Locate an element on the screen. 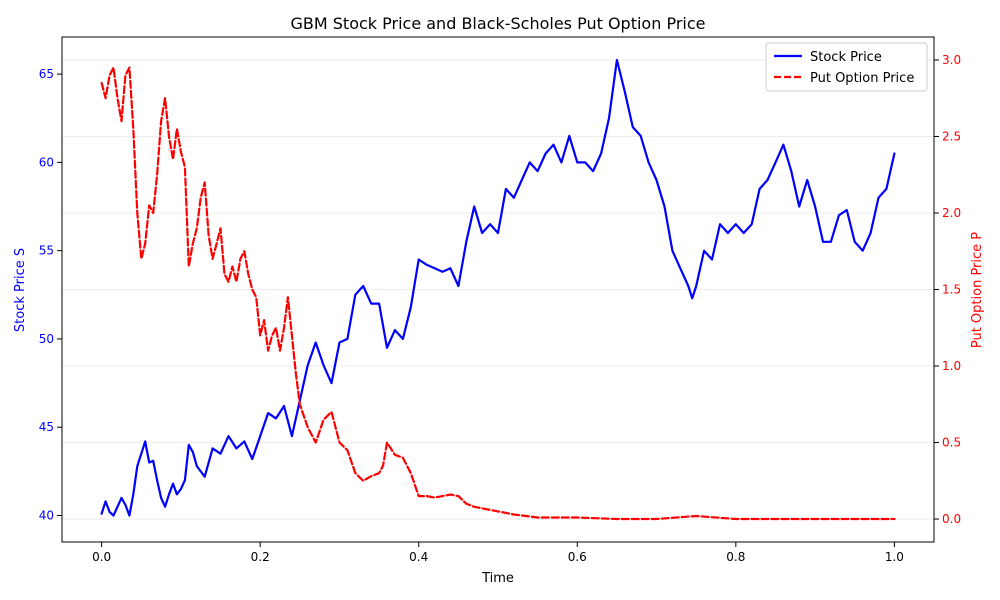 The image size is (1000, 600). legend: Stock Price Put Option Price is located at coordinates (846, 67).